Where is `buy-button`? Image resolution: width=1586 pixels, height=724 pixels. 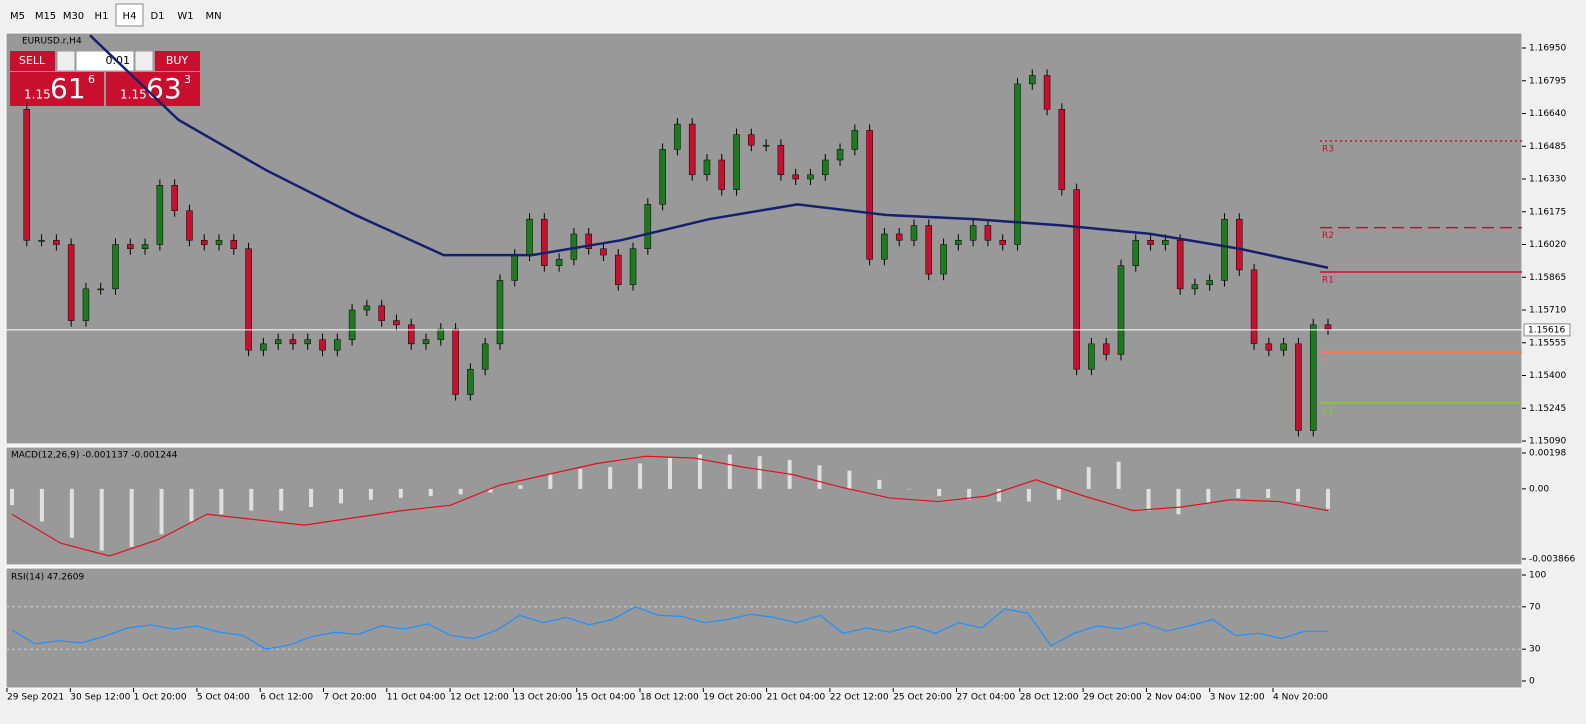 buy-button is located at coordinates (177, 61).